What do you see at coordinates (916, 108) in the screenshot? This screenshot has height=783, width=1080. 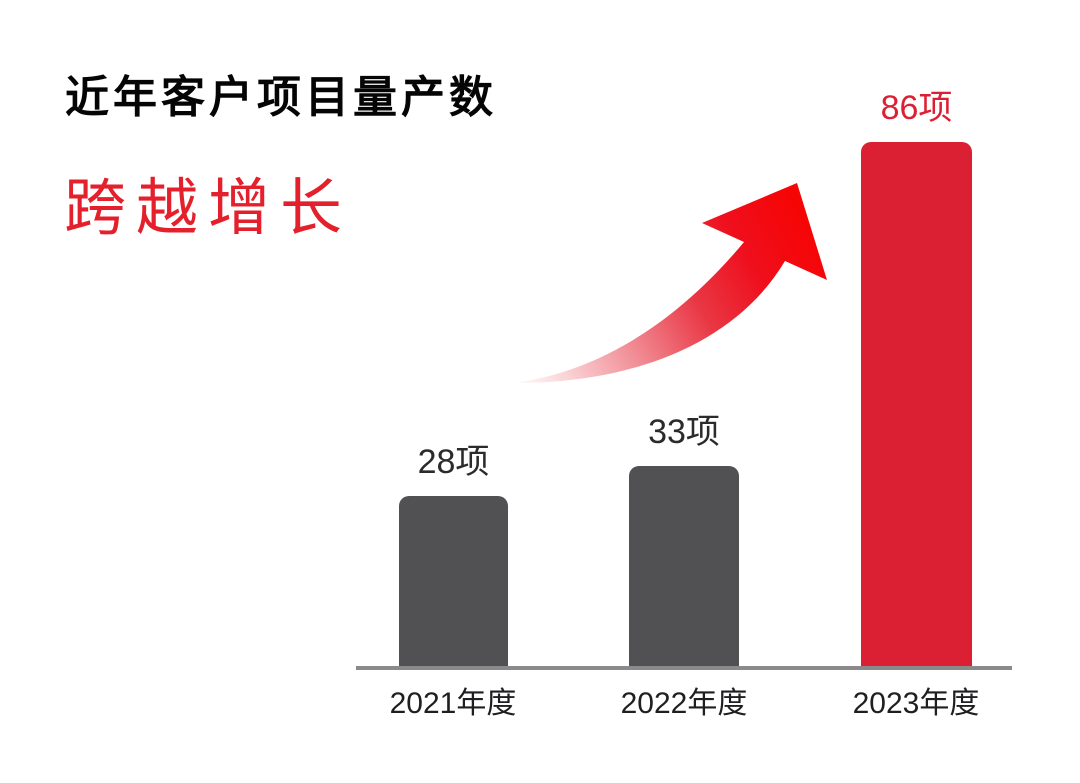 I see `bar-value-label: 86项` at bounding box center [916, 108].